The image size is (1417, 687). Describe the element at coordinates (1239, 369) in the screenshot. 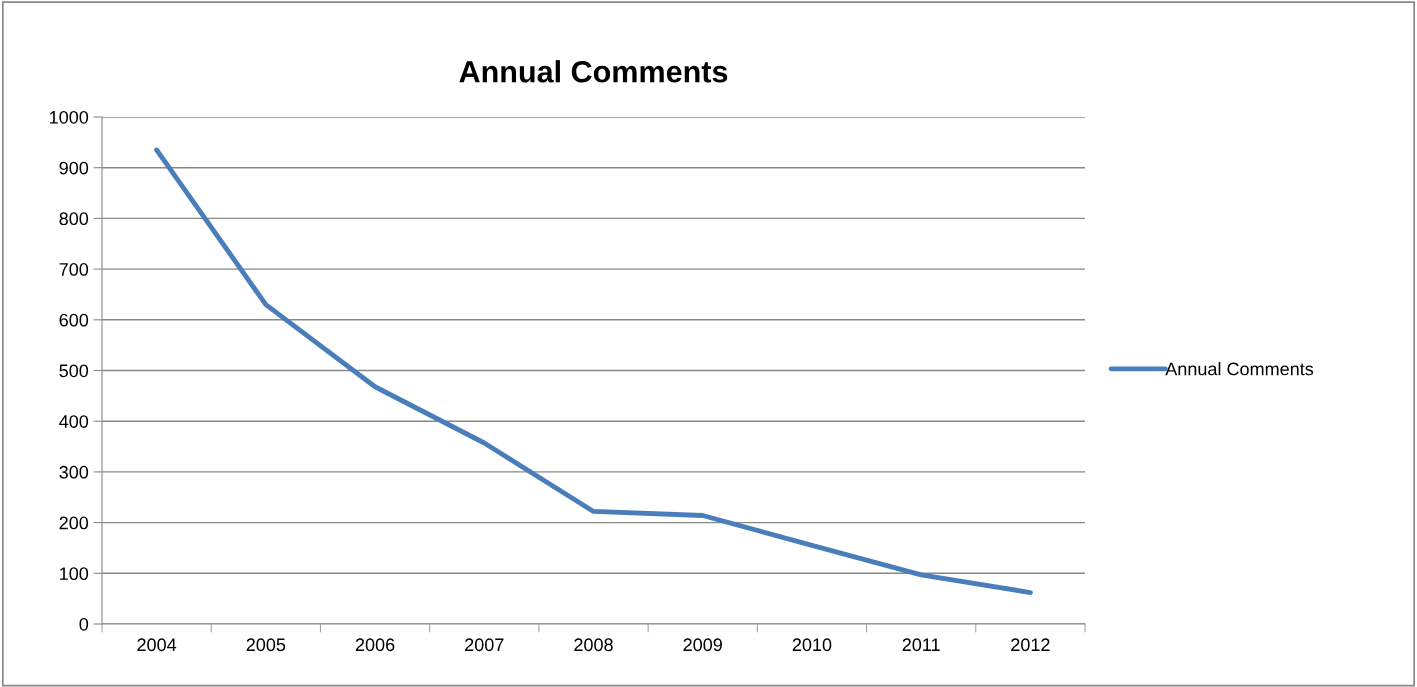

I see `legend-label: Annual Comments` at that location.